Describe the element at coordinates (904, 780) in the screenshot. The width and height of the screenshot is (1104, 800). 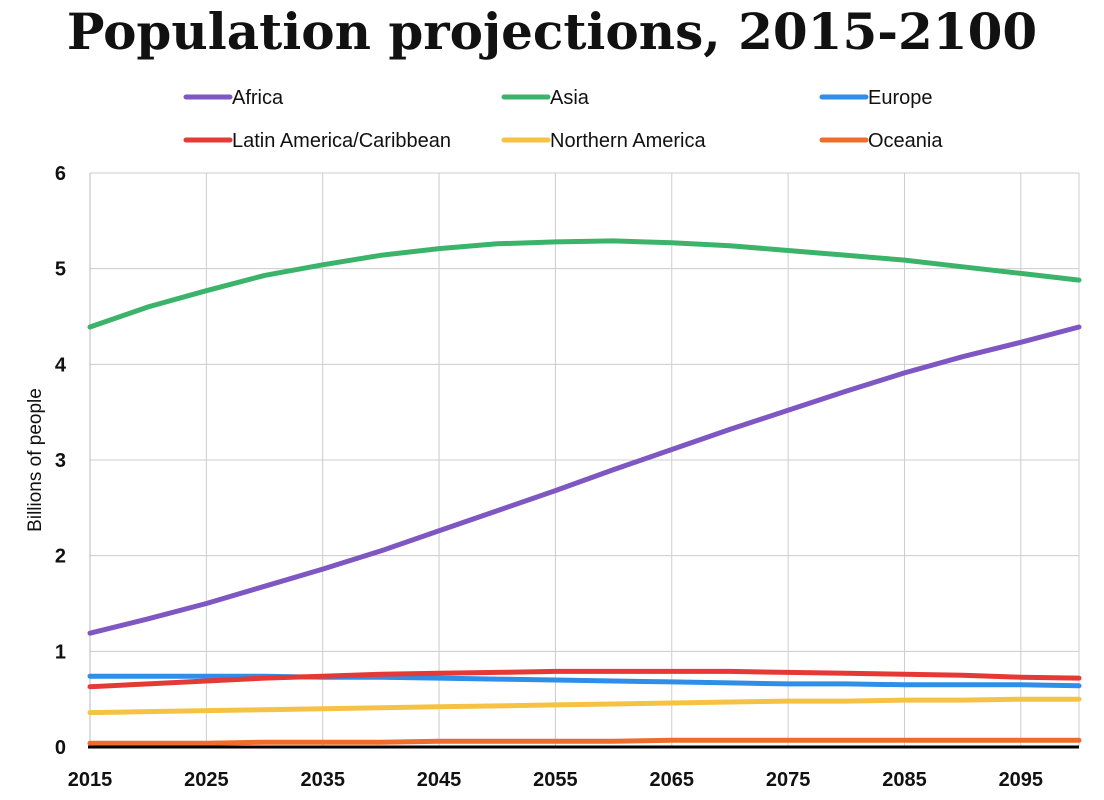
I see `x-tick-label: 2085` at that location.